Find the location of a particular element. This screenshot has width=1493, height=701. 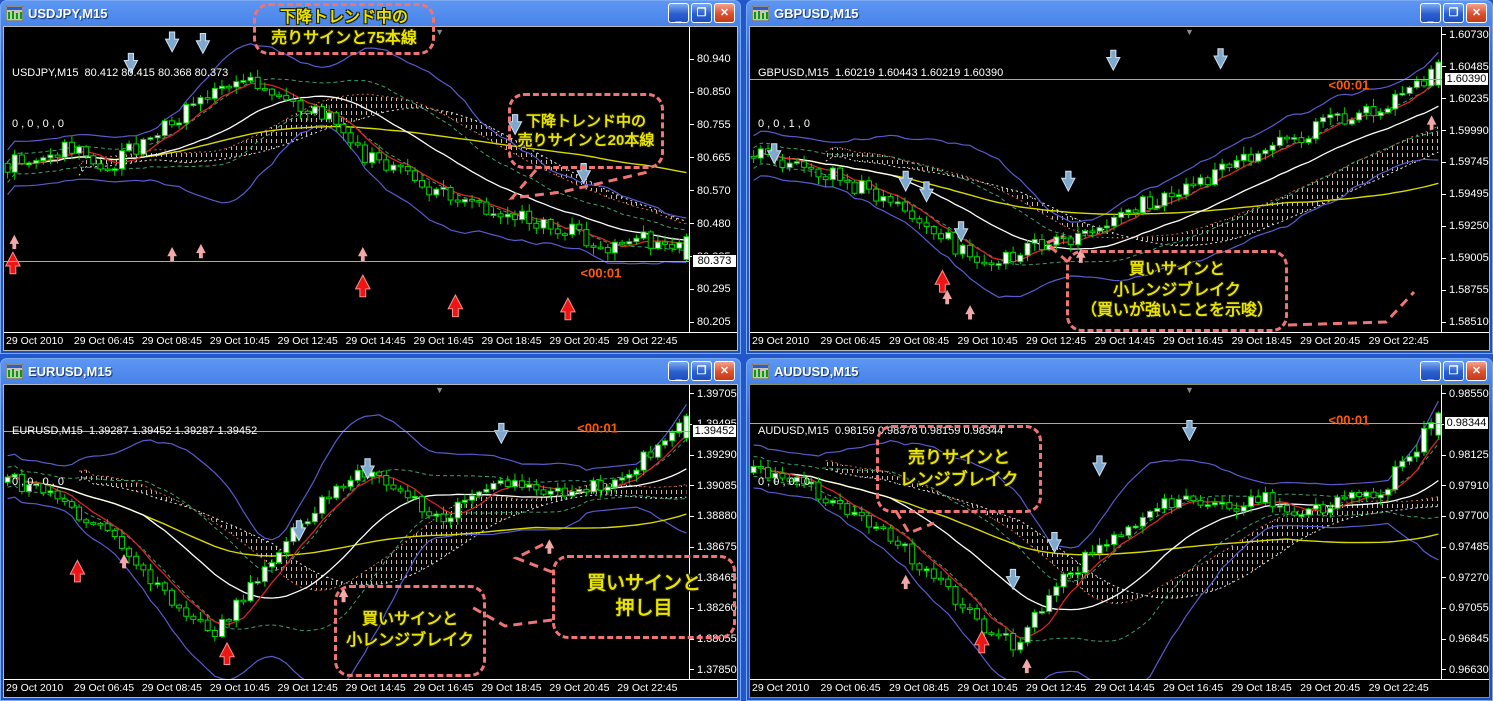

window-controls: _ ❐ ✕ is located at coordinates (701, 13).